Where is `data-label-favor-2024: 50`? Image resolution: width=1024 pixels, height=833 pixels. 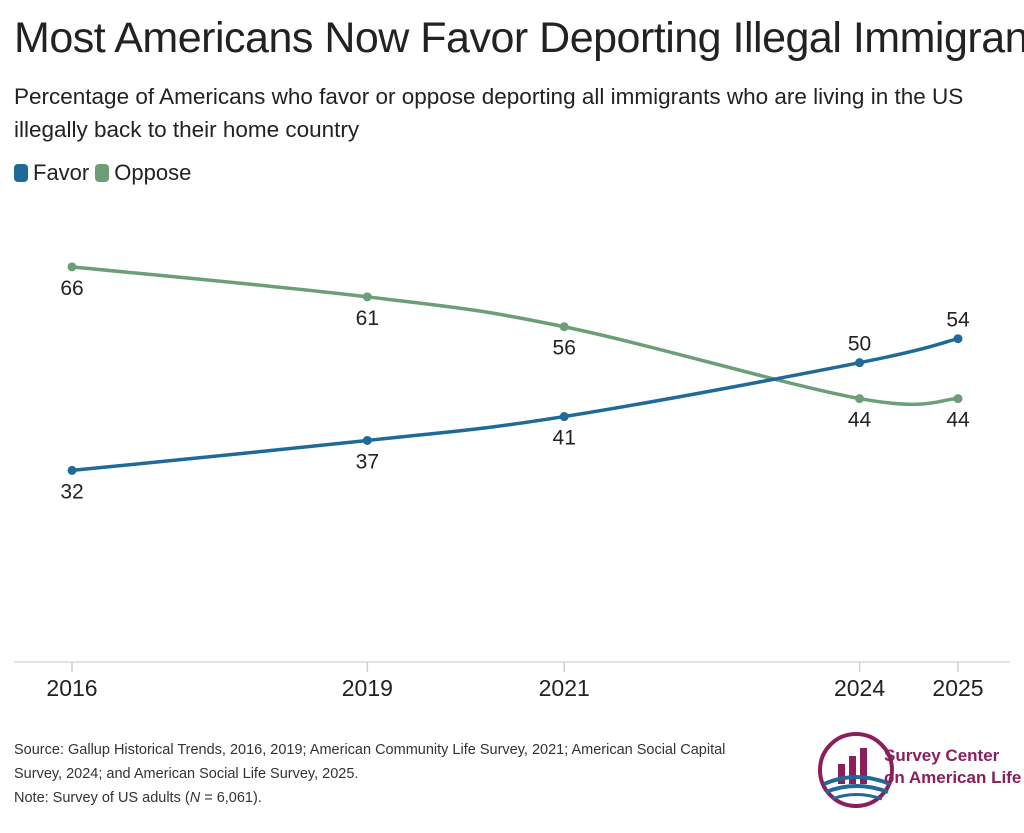
data-label-favor-2024: 50 is located at coordinates (859, 344).